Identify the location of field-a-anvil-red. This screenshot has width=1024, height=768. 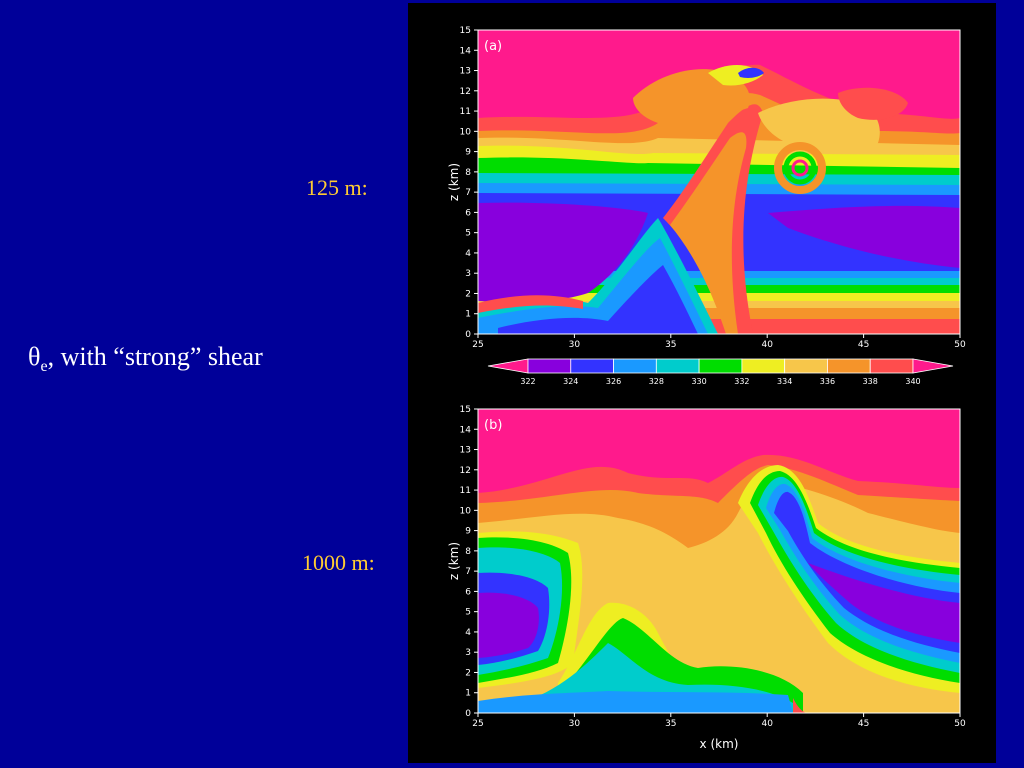
(873, 103).